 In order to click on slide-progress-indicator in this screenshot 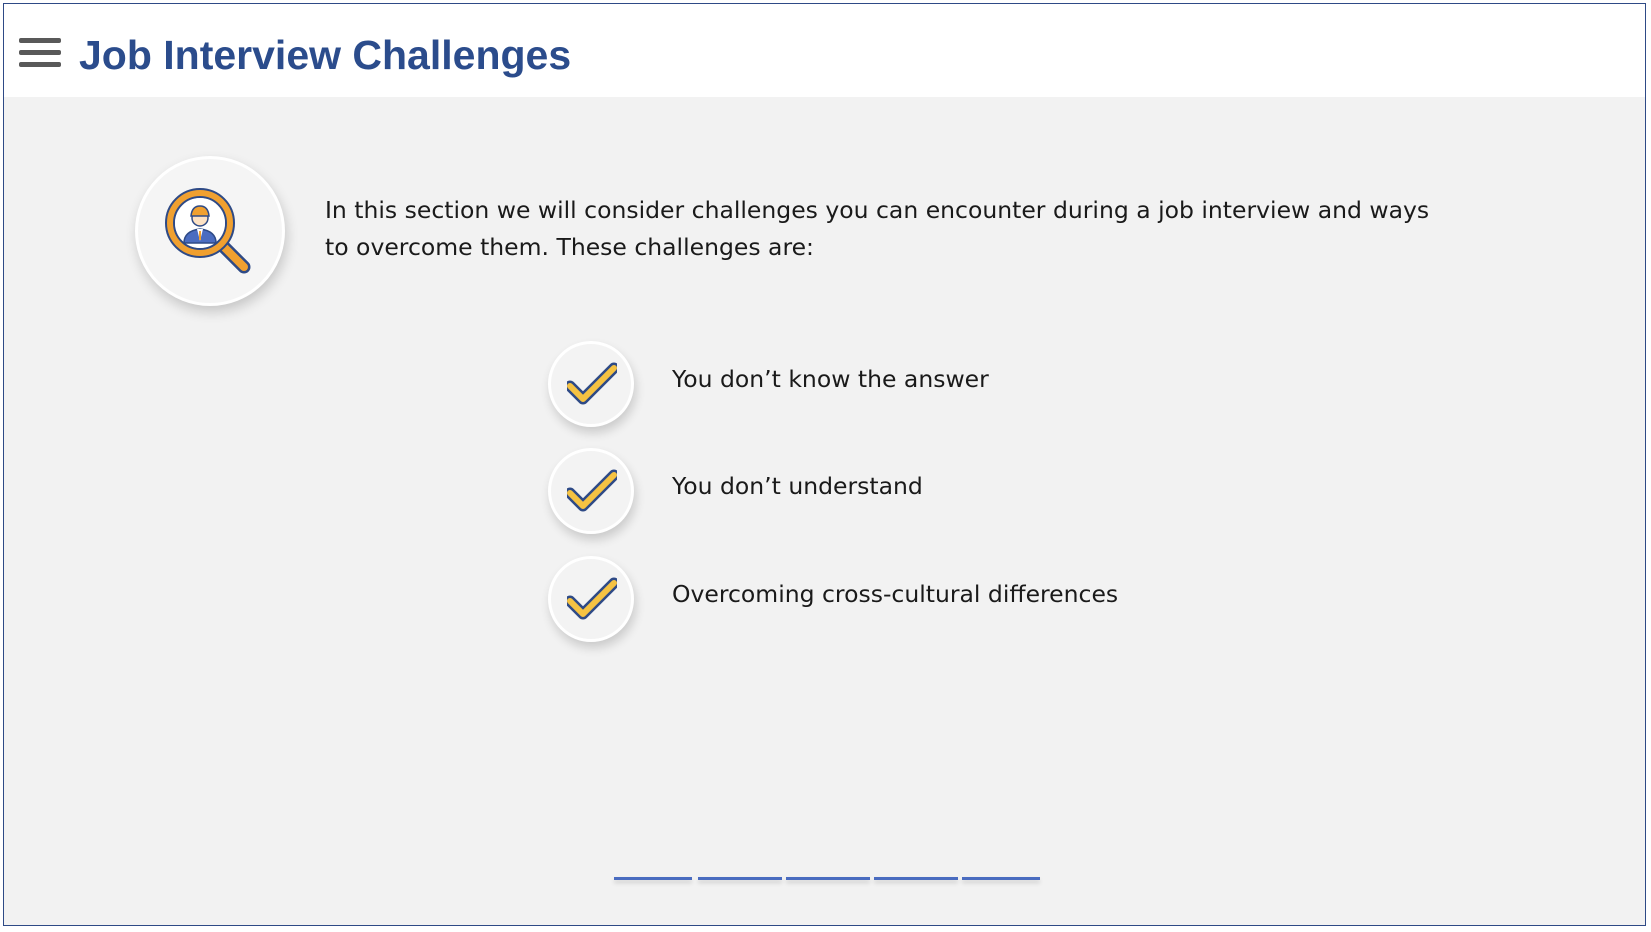, I will do `click(834, 880)`.